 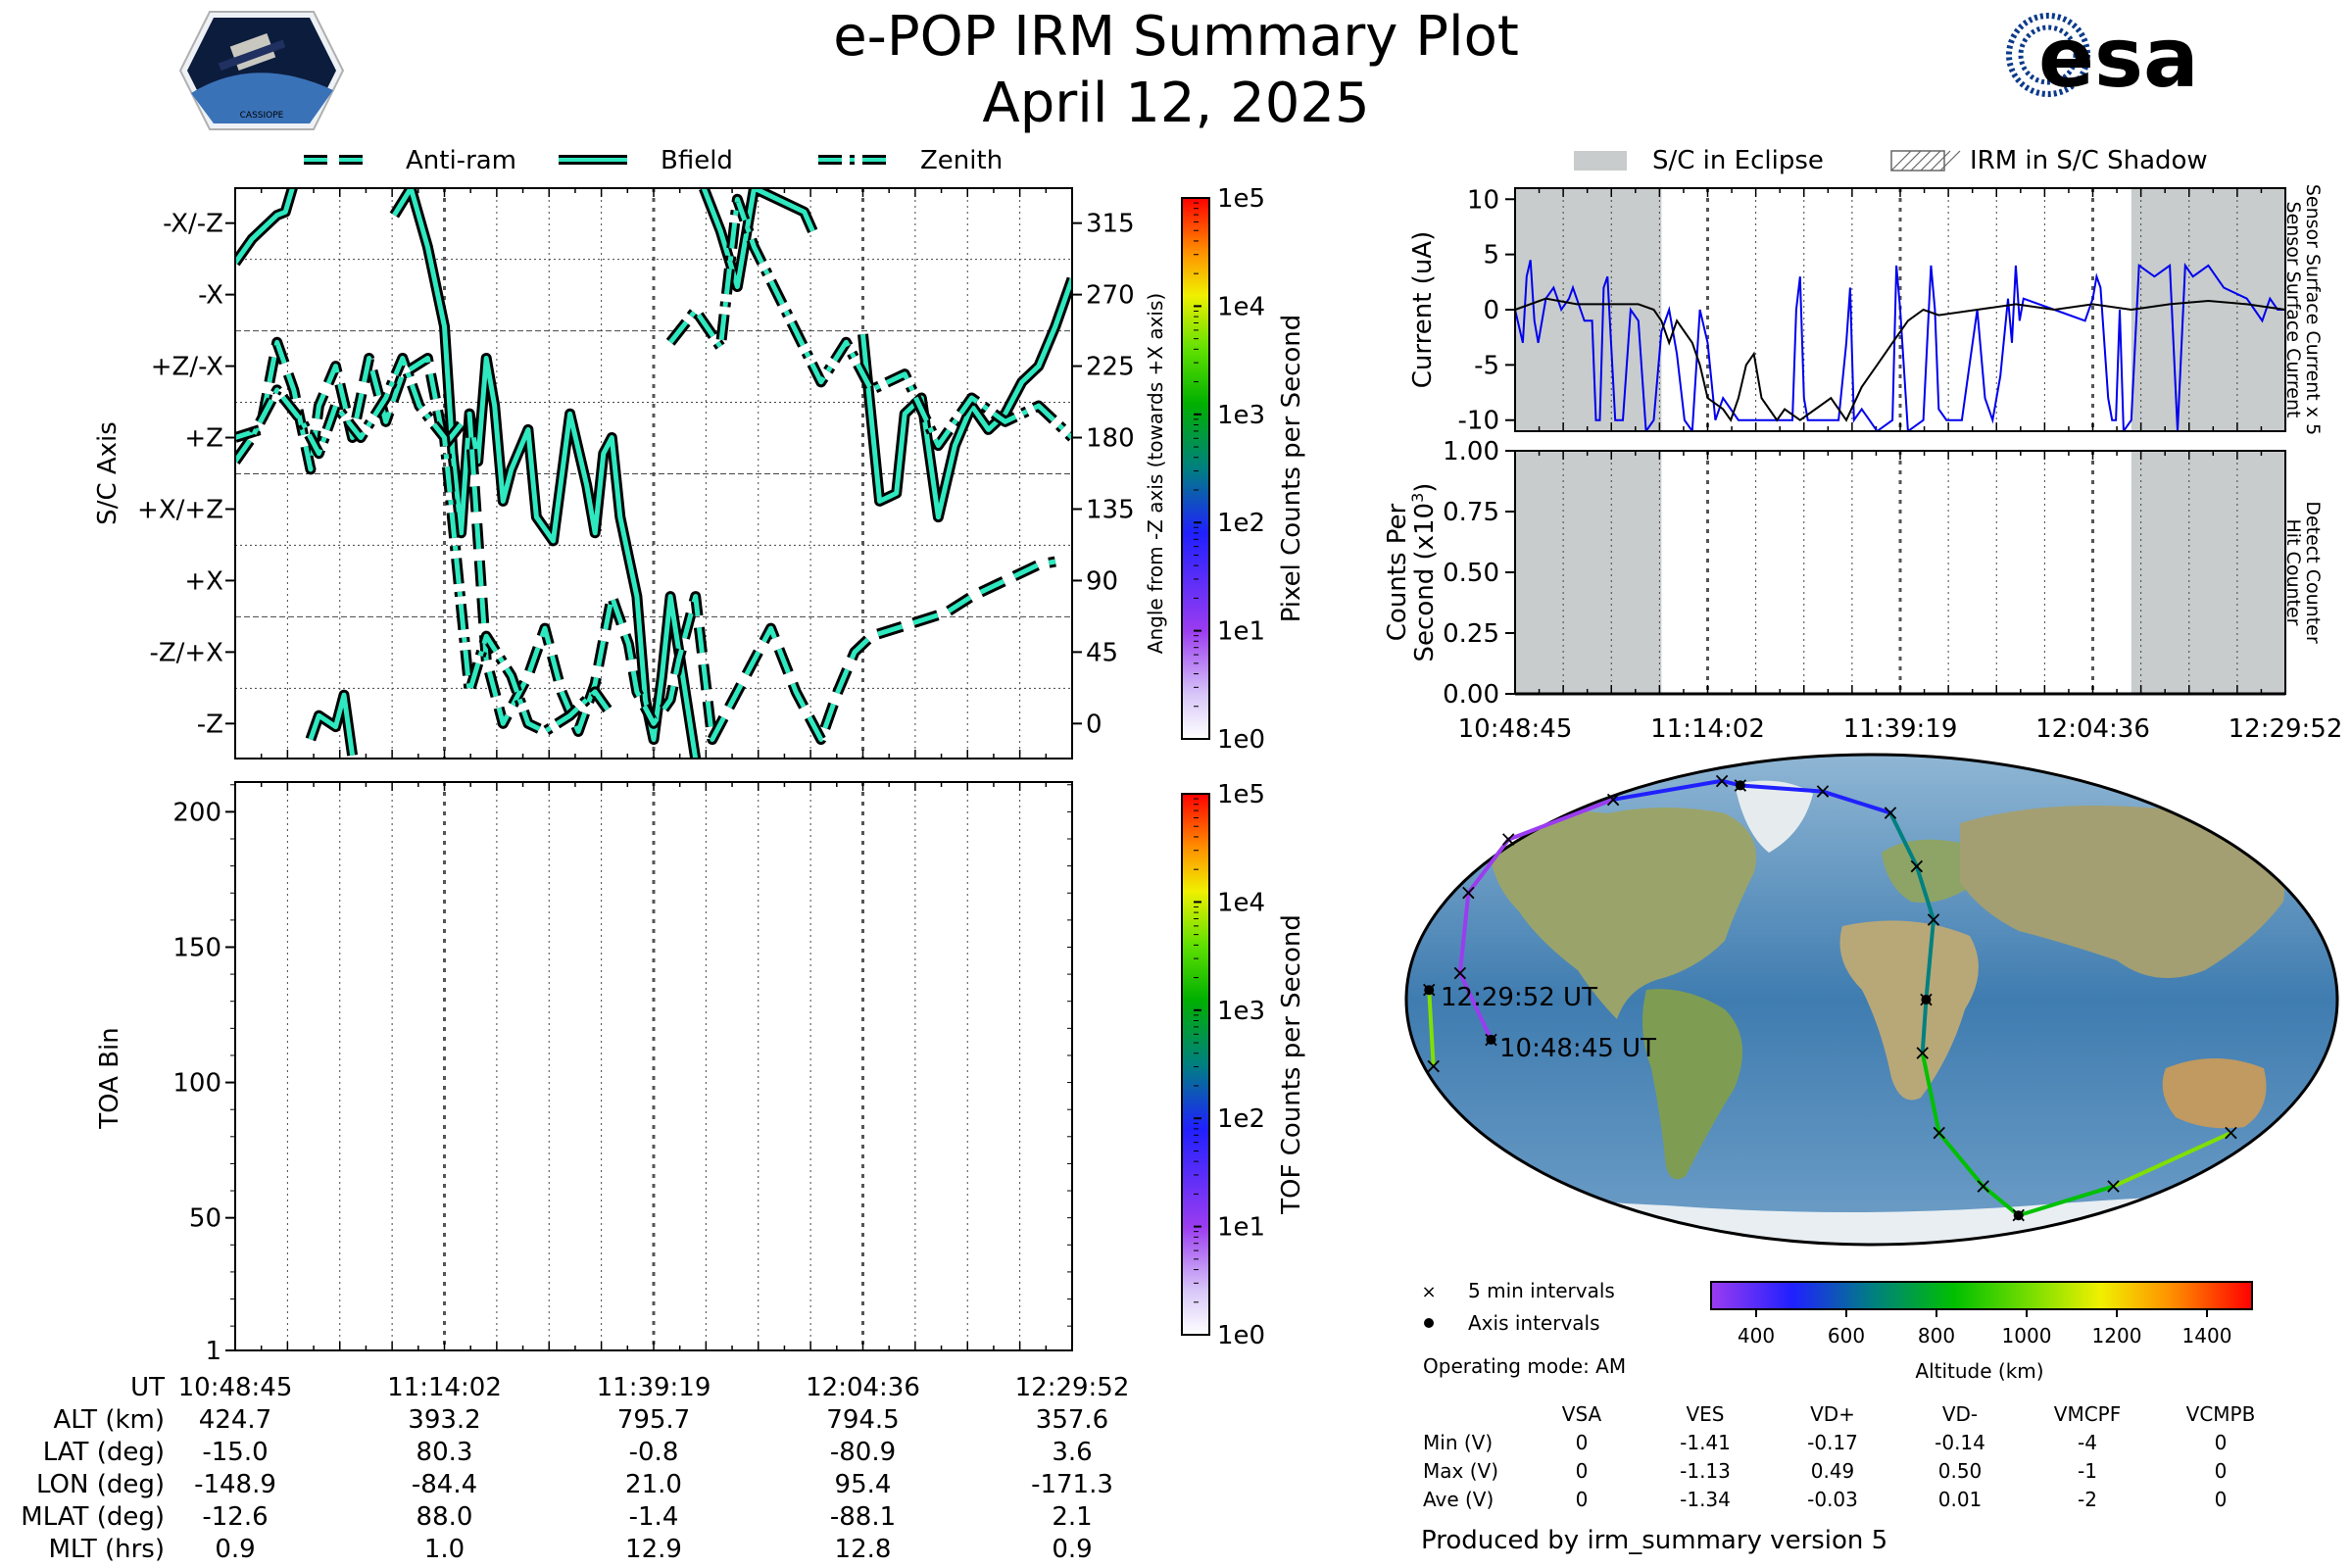 I want to click on current-tick-label: -5, so click(x=1486, y=365).